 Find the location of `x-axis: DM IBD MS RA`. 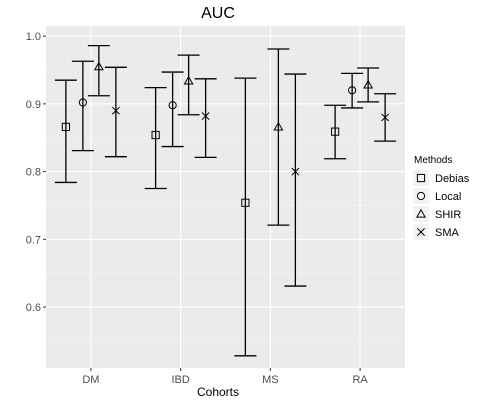

x-axis: DM IBD MS RA is located at coordinates (225, 377).